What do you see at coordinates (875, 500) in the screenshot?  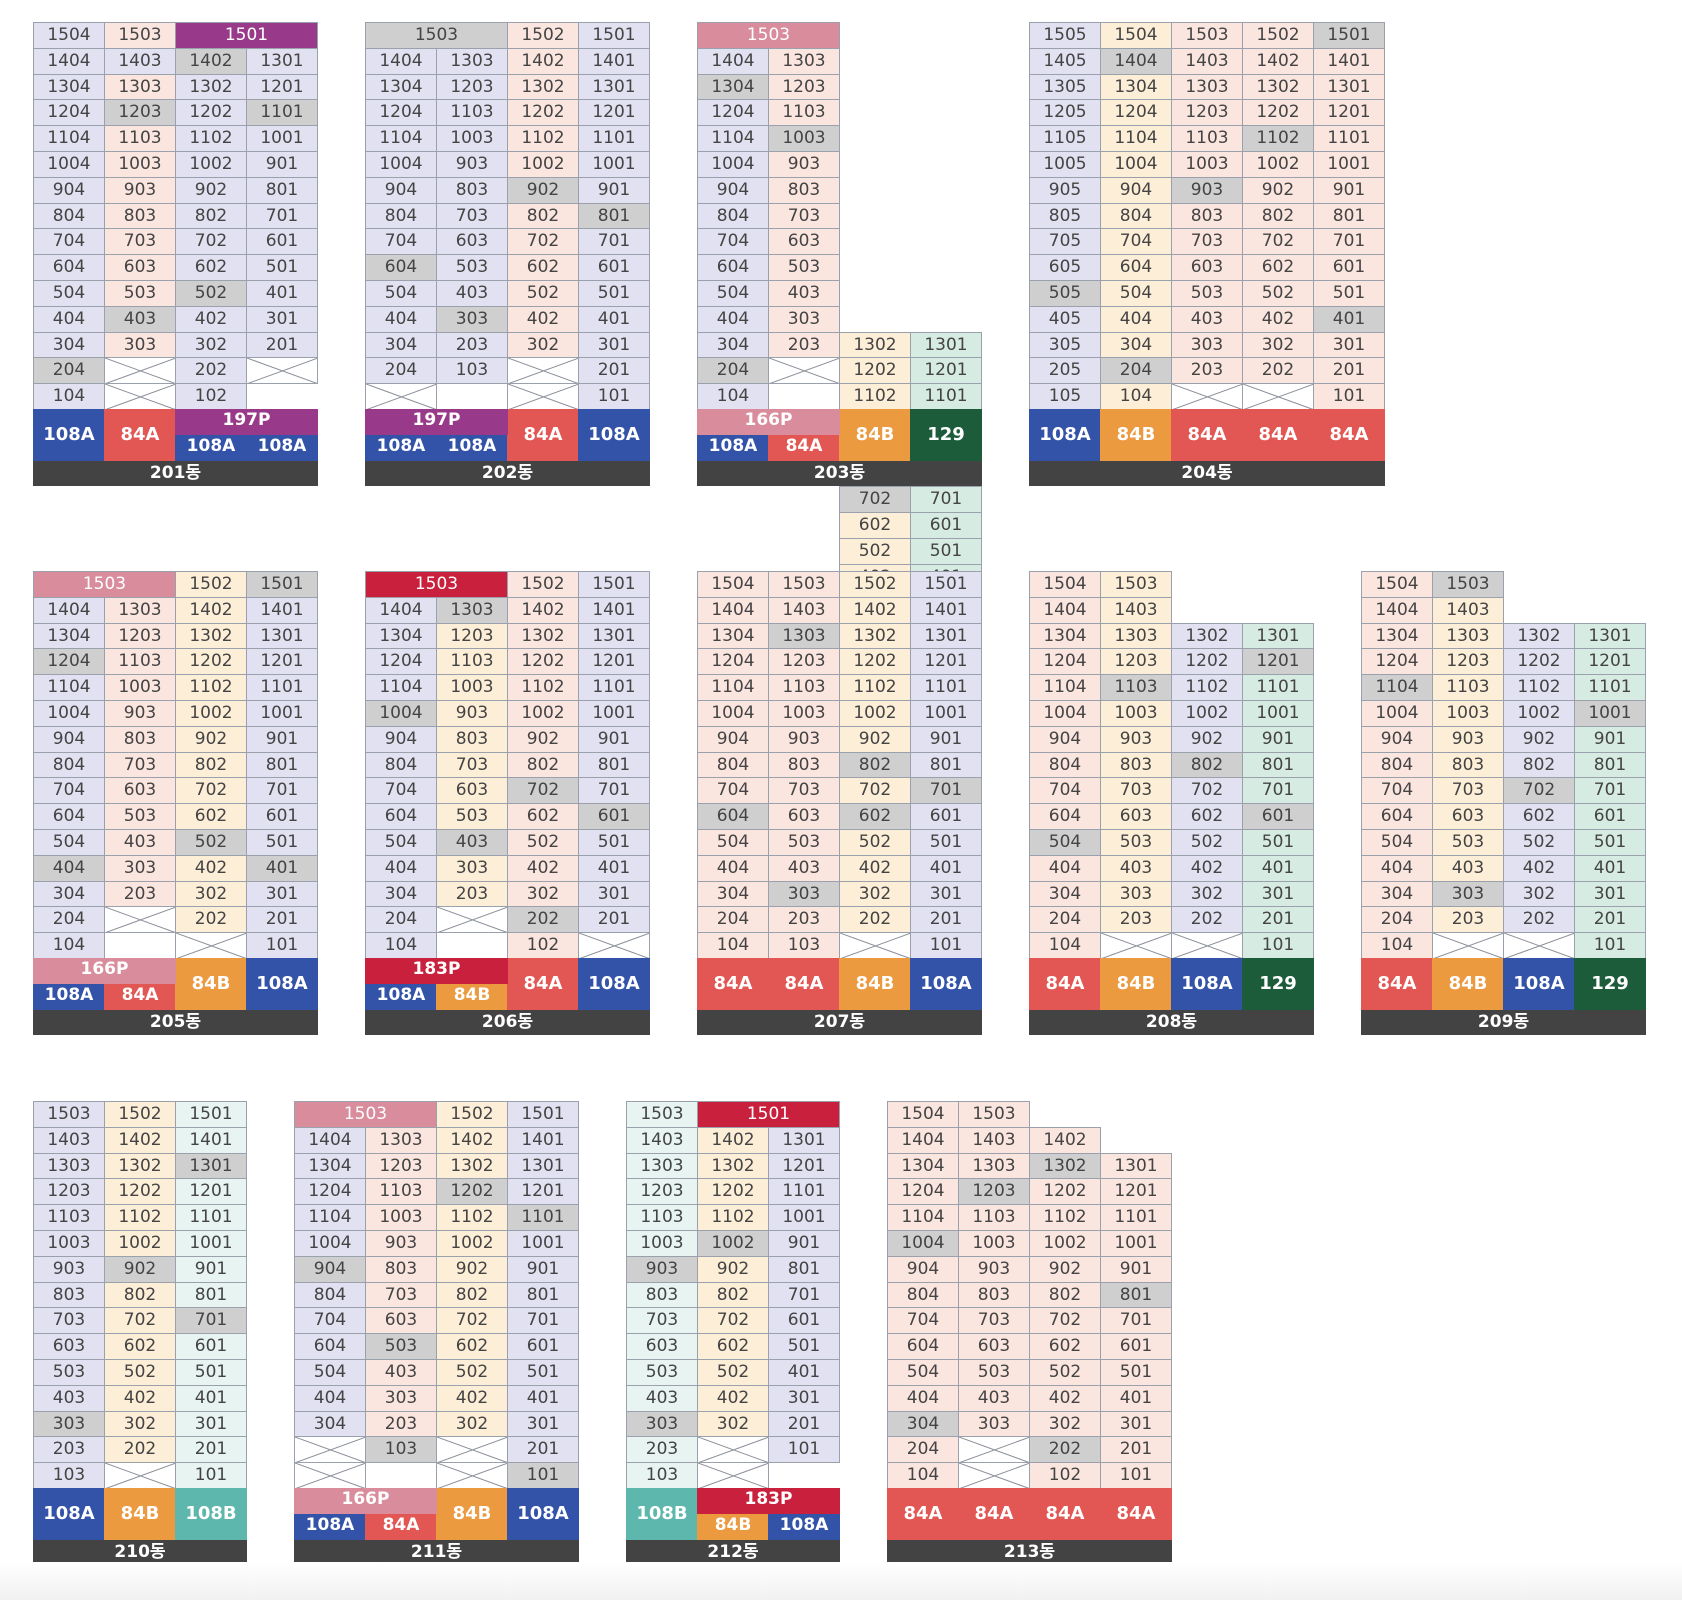 I see `unit-cell: 702` at bounding box center [875, 500].